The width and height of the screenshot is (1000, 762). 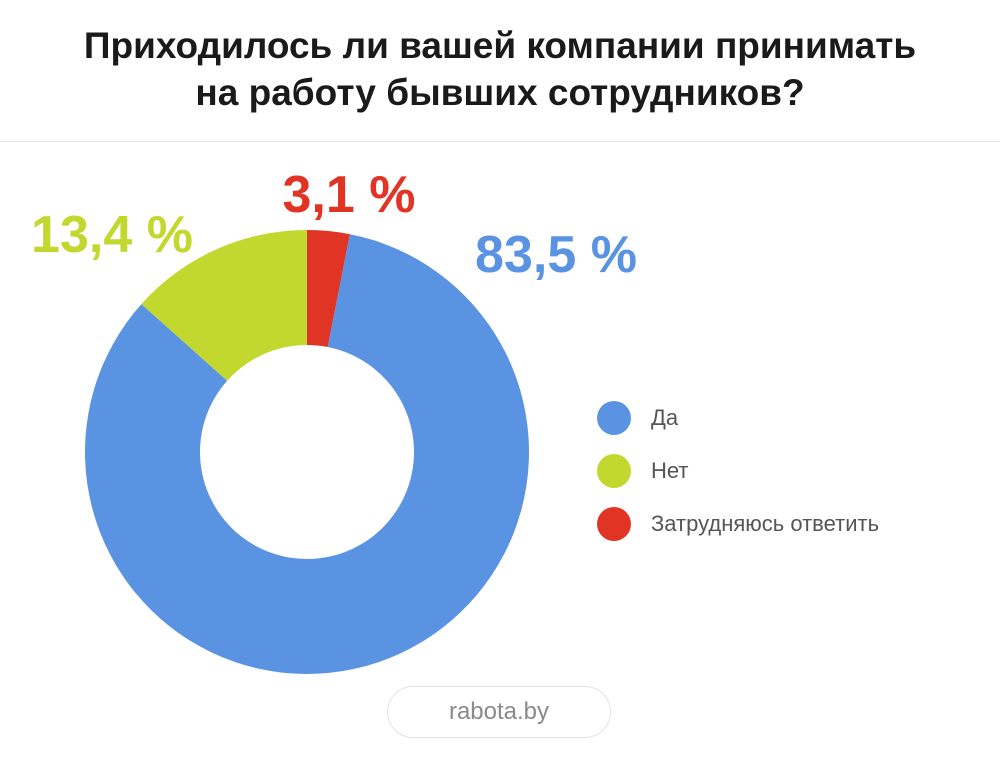 What do you see at coordinates (112, 235) in the screenshot?
I see `value-label-no: 13,4 %` at bounding box center [112, 235].